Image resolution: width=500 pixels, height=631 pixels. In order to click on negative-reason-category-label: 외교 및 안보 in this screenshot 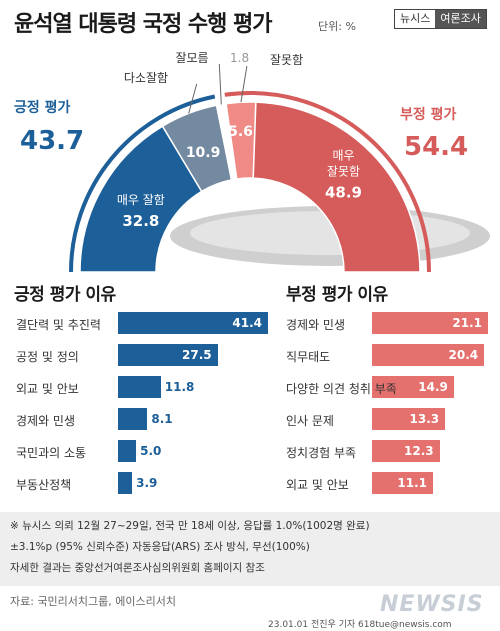, I will do `click(317, 485)`.